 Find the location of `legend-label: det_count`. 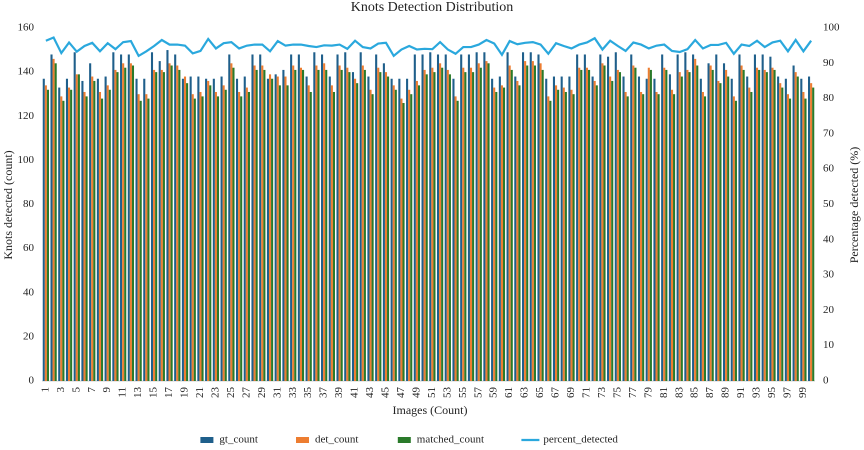

legend-label: det_count is located at coordinates (336, 440).